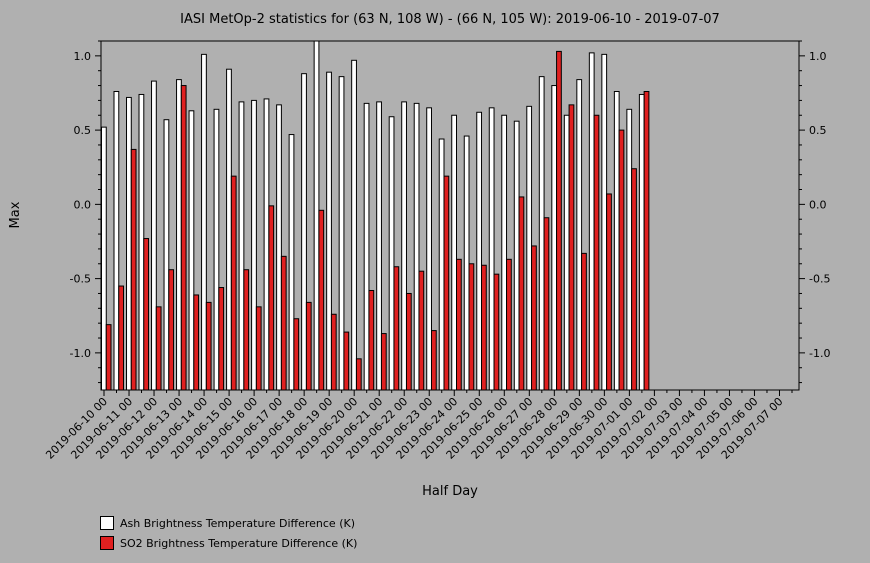 This screenshot has width=870, height=563. Describe the element at coordinates (107, 523) in the screenshot. I see `legend-swatch-ash` at that location.